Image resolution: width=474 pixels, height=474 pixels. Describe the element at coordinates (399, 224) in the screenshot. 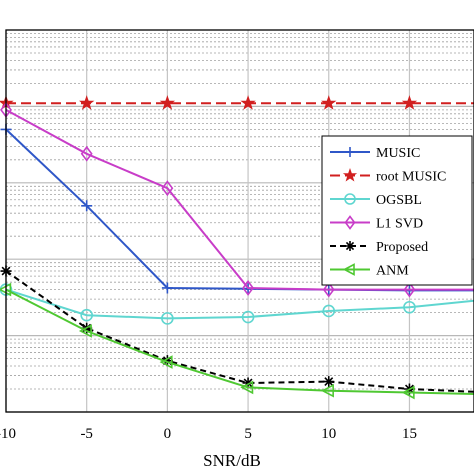

I see `legend-label: L1 SVD` at that location.